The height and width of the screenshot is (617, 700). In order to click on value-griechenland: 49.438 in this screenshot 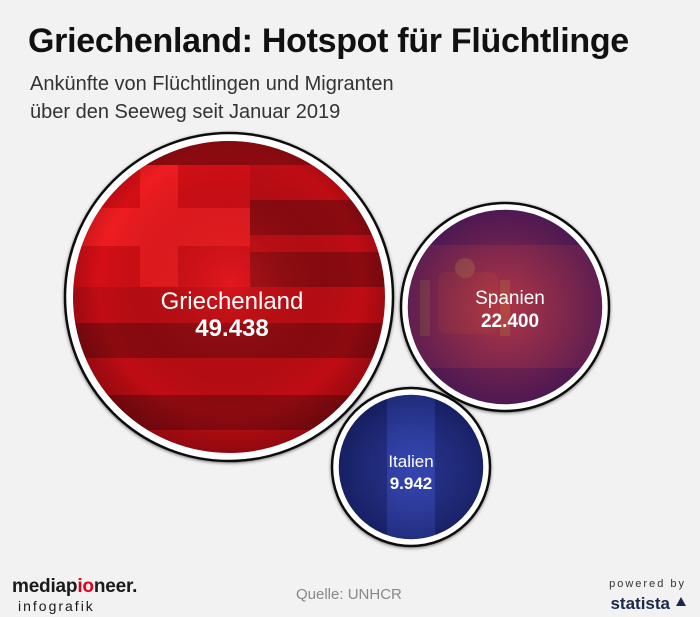, I will do `click(231, 328)`.